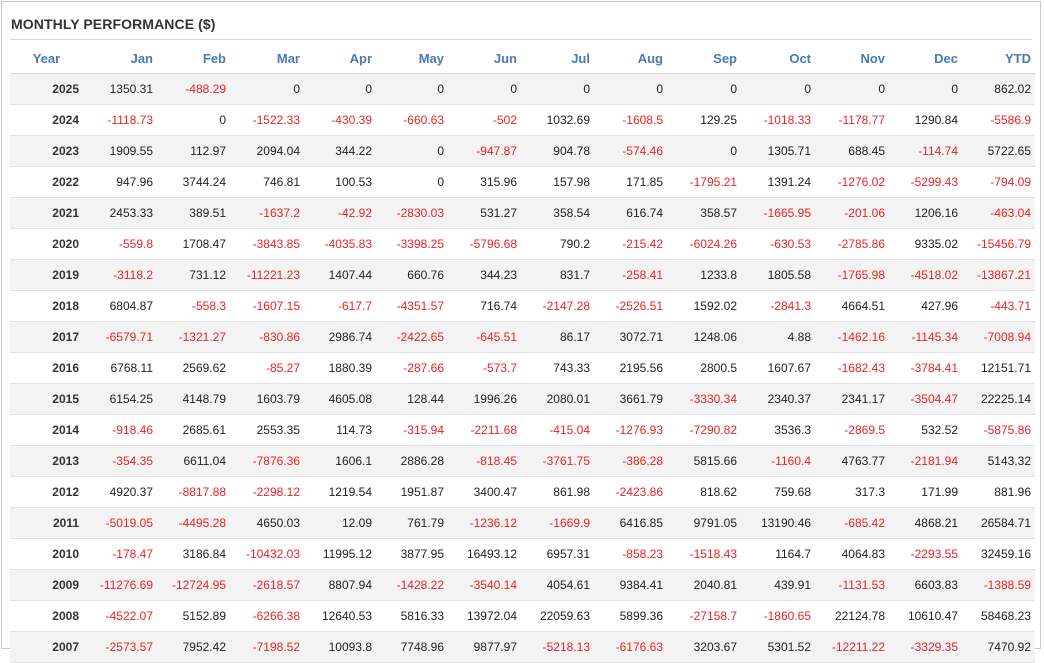 The height and width of the screenshot is (663, 1044). I want to click on value-cell-nov: -12211.22, so click(852, 647).